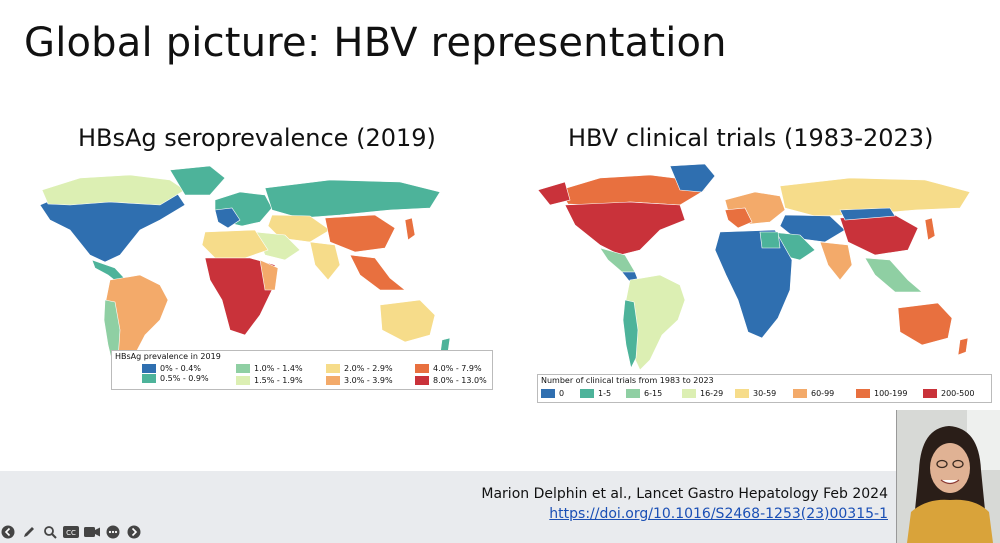 The width and height of the screenshot is (1000, 543). What do you see at coordinates (269, 368) in the screenshot?
I see `legend-item: 1.0% - 1.4%` at bounding box center [269, 368].